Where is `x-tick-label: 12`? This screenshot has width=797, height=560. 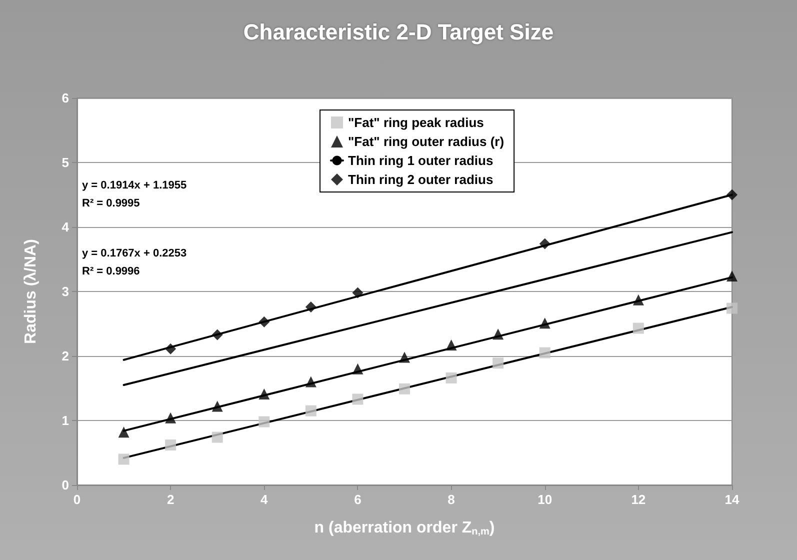
x-tick-label: 12 is located at coordinates (638, 499).